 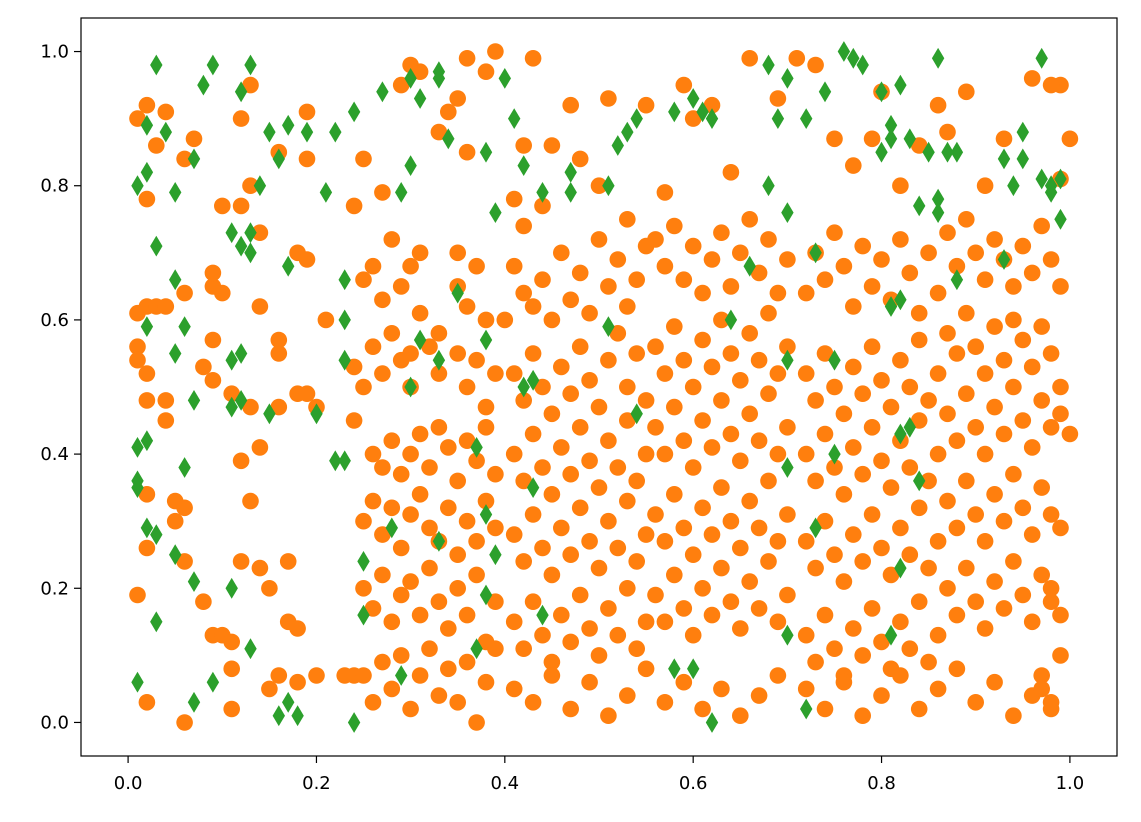 What do you see at coordinates (1070, 783) in the screenshot?
I see `x-tick-label: 1.0` at bounding box center [1070, 783].